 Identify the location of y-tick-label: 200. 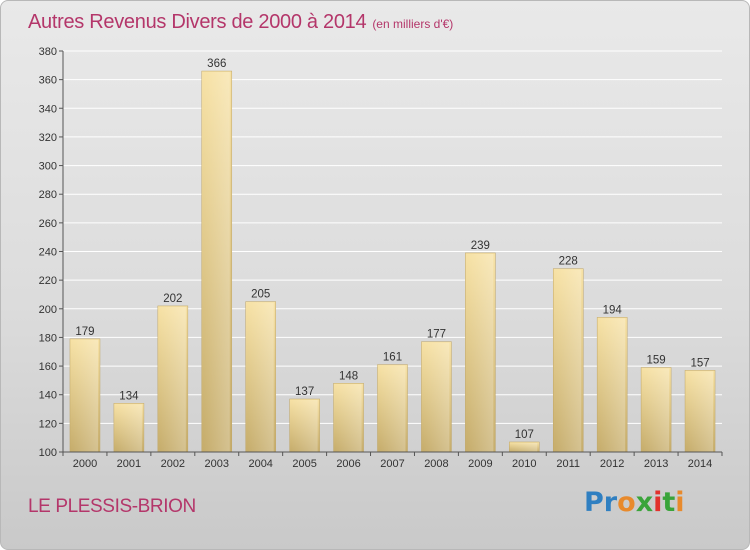
(48, 310).